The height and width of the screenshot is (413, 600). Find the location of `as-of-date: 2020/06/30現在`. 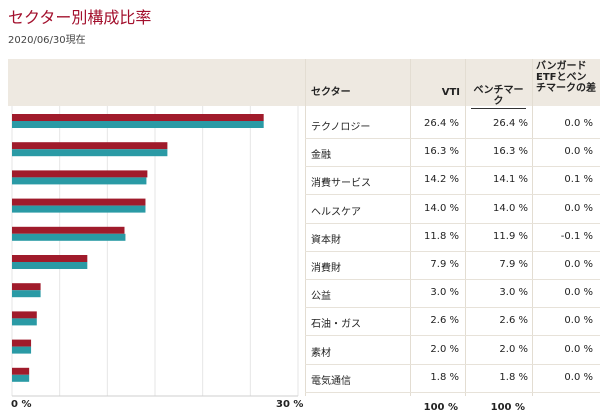

as-of-date: 2020/06/30現在 is located at coordinates (47, 40).